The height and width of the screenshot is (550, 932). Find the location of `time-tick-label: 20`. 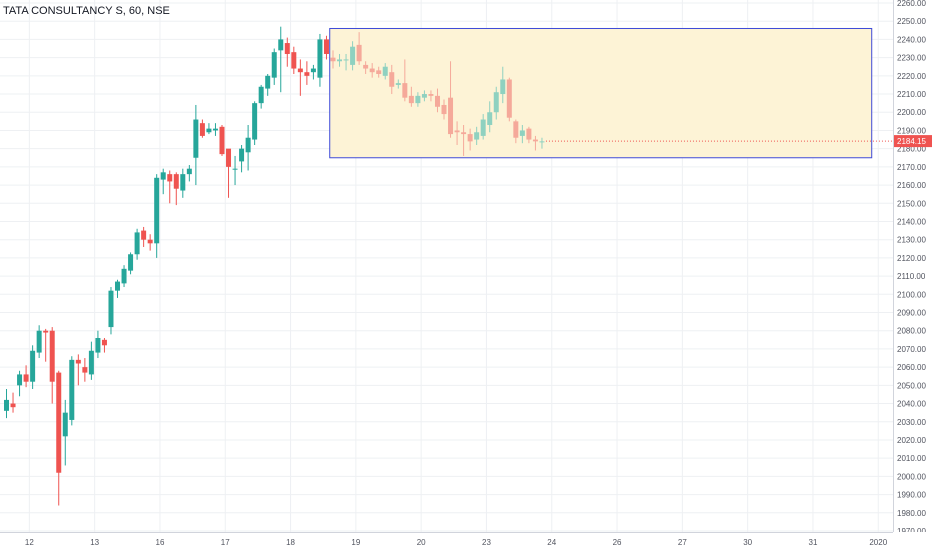

time-tick-label: 20 is located at coordinates (421, 542).